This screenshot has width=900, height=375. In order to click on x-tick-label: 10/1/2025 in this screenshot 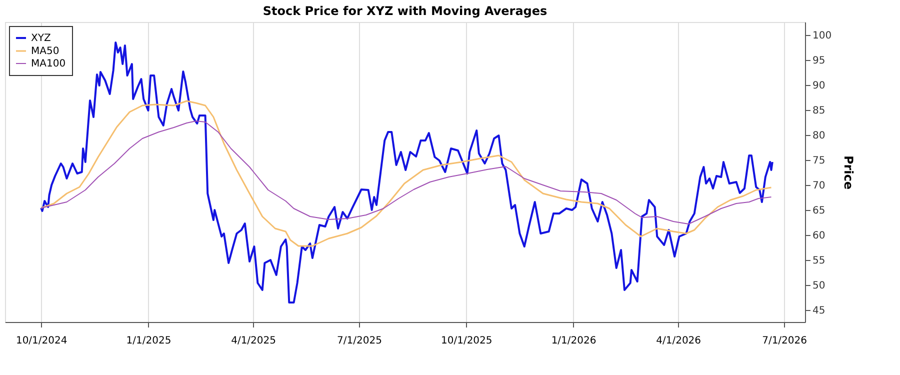, I will do `click(466, 341)`.